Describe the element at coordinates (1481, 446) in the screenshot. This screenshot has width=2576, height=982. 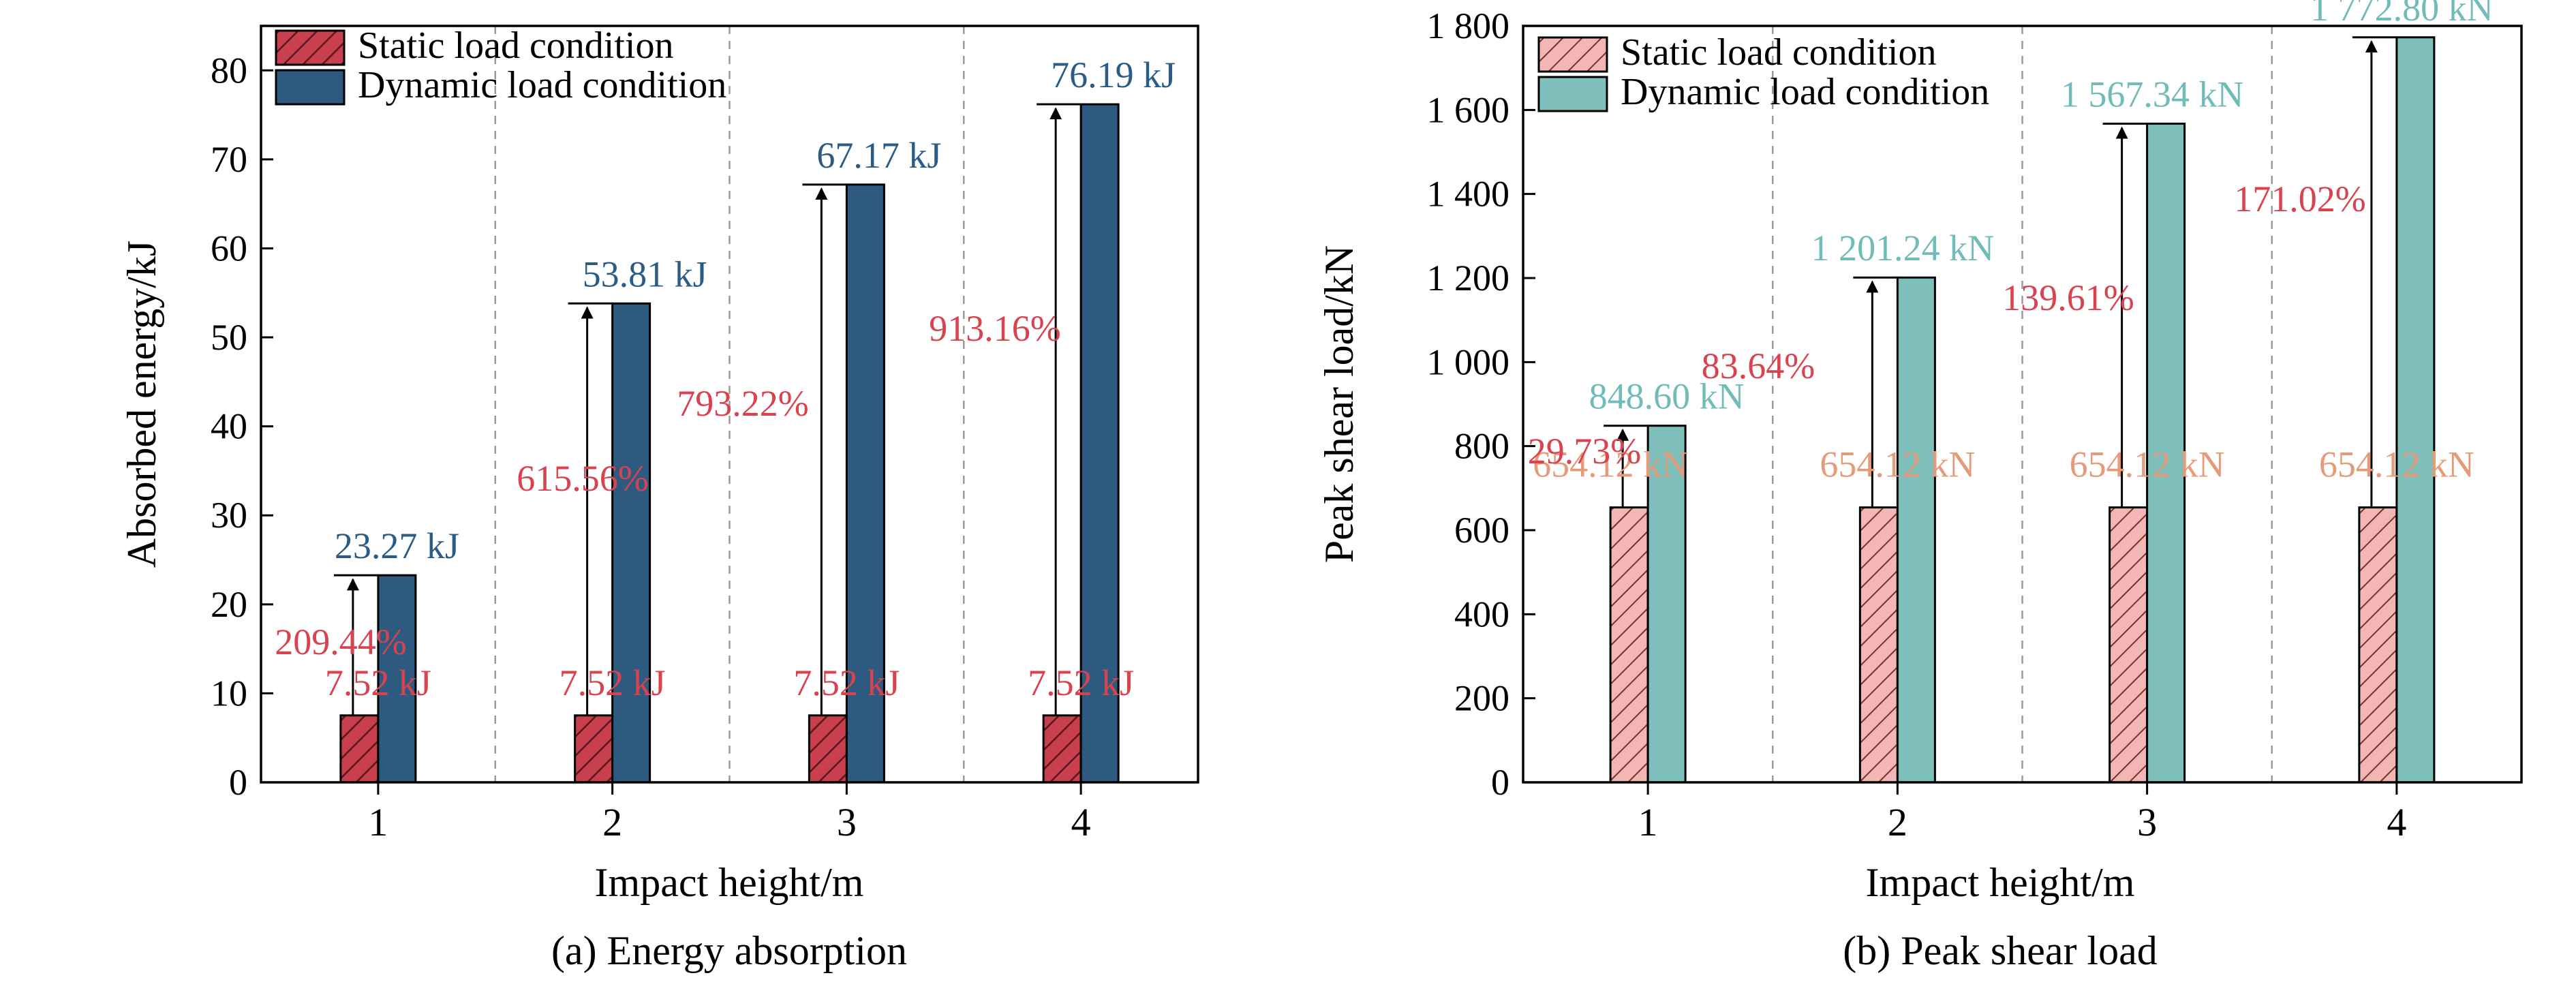
I see `y-tick-label: 800` at that location.